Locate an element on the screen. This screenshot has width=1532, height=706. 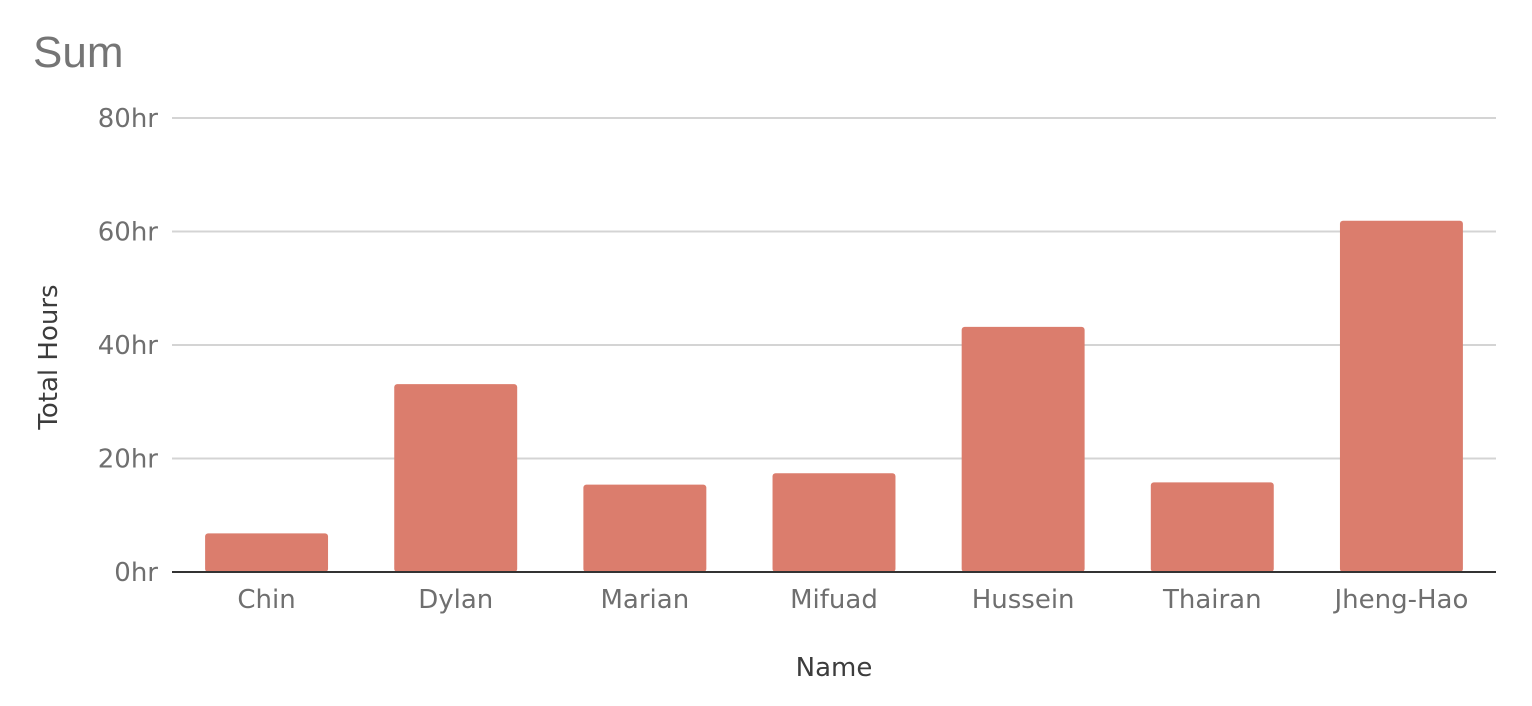
bar-dylan is located at coordinates (456, 478).